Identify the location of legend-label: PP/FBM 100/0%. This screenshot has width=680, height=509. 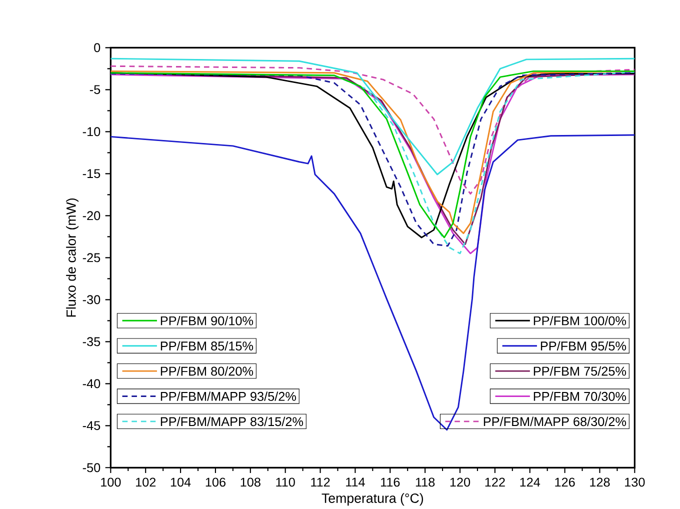
(580, 321).